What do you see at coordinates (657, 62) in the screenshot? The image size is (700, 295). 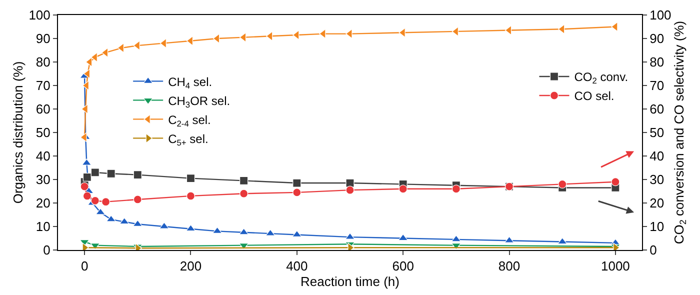 I see `y2-tick-label: 80` at bounding box center [657, 62].